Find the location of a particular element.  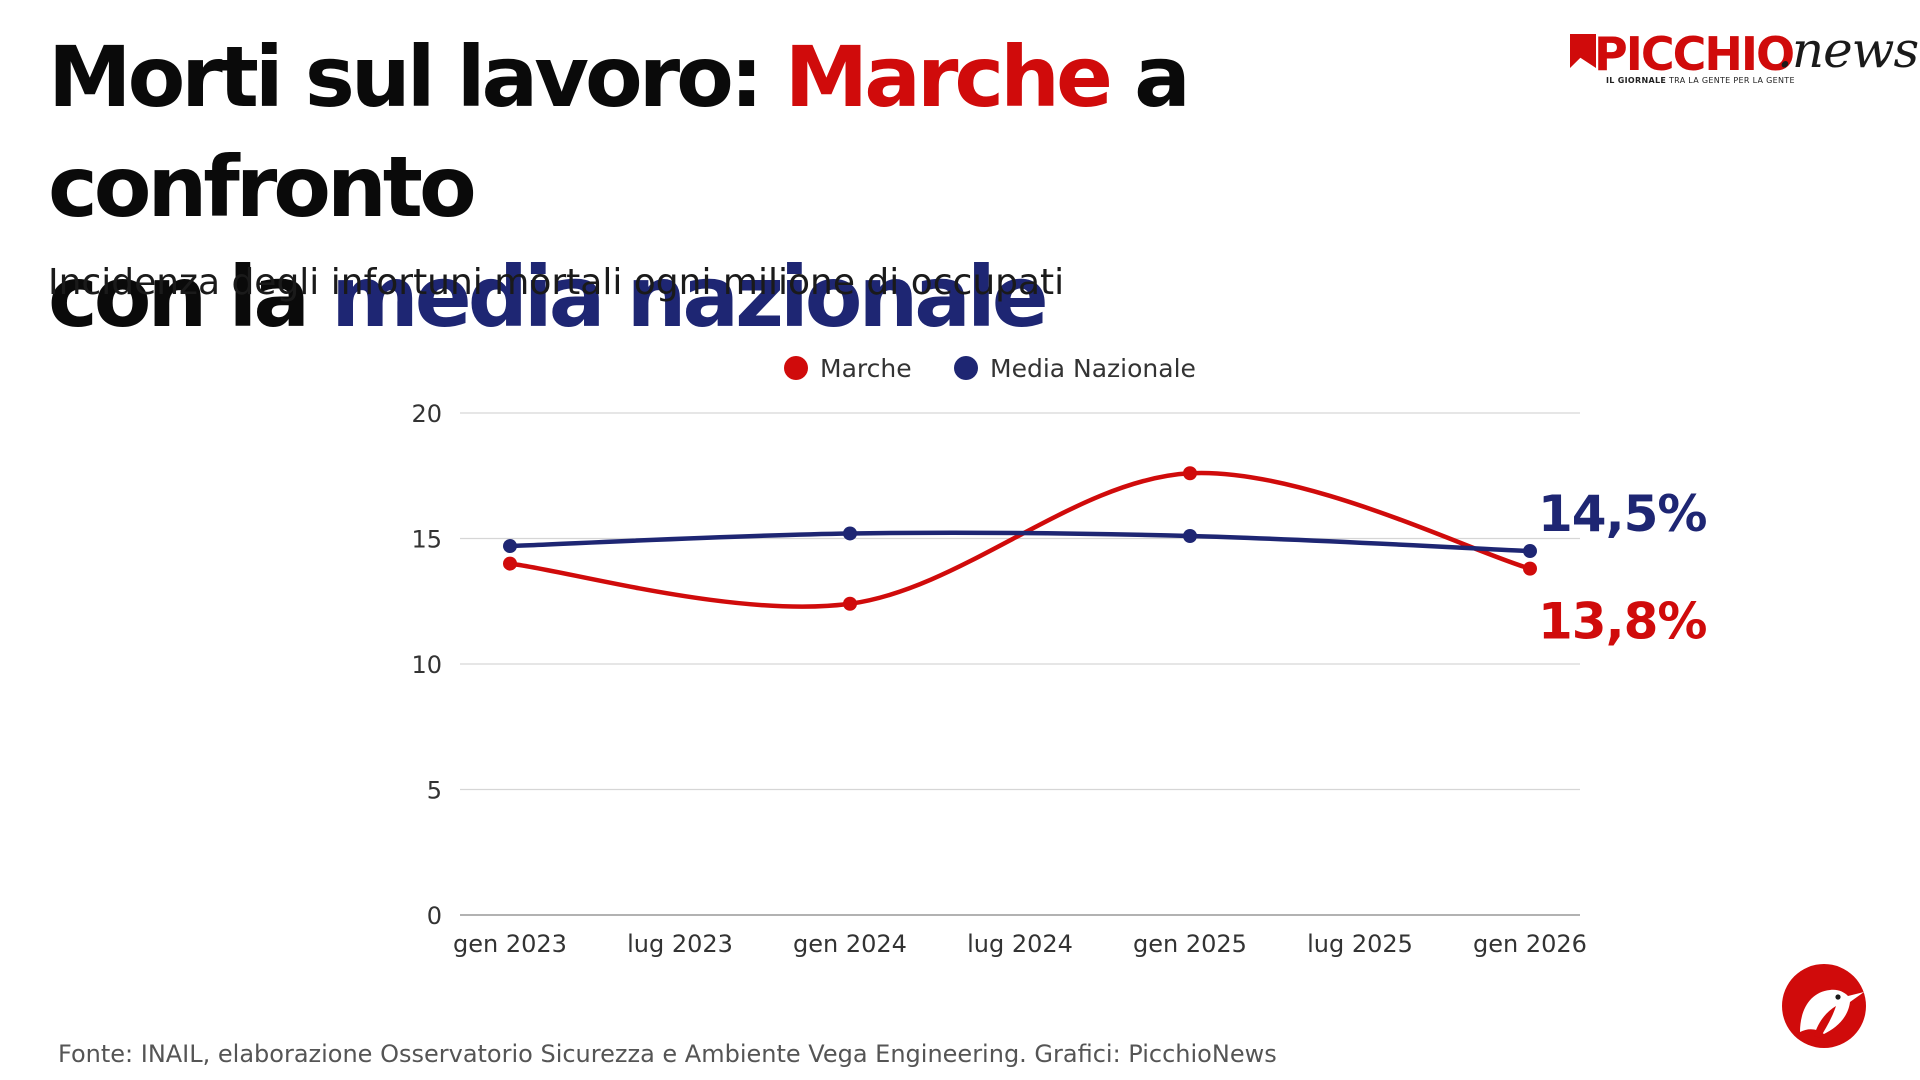

title-part-3: a confronto is located at coordinates (619, 132).